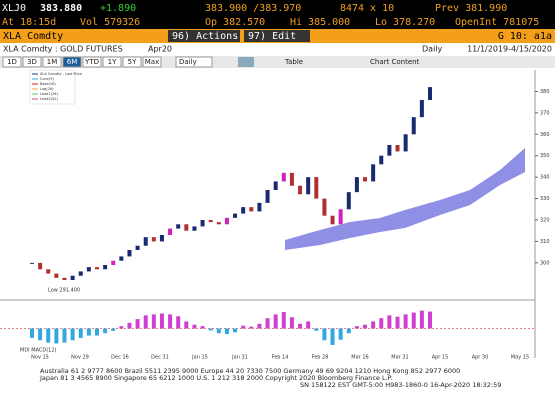 This screenshot has height=404, width=555. Describe the element at coordinates (440, 358) in the screenshot. I see `x-tick-label: Apr 15` at that location.